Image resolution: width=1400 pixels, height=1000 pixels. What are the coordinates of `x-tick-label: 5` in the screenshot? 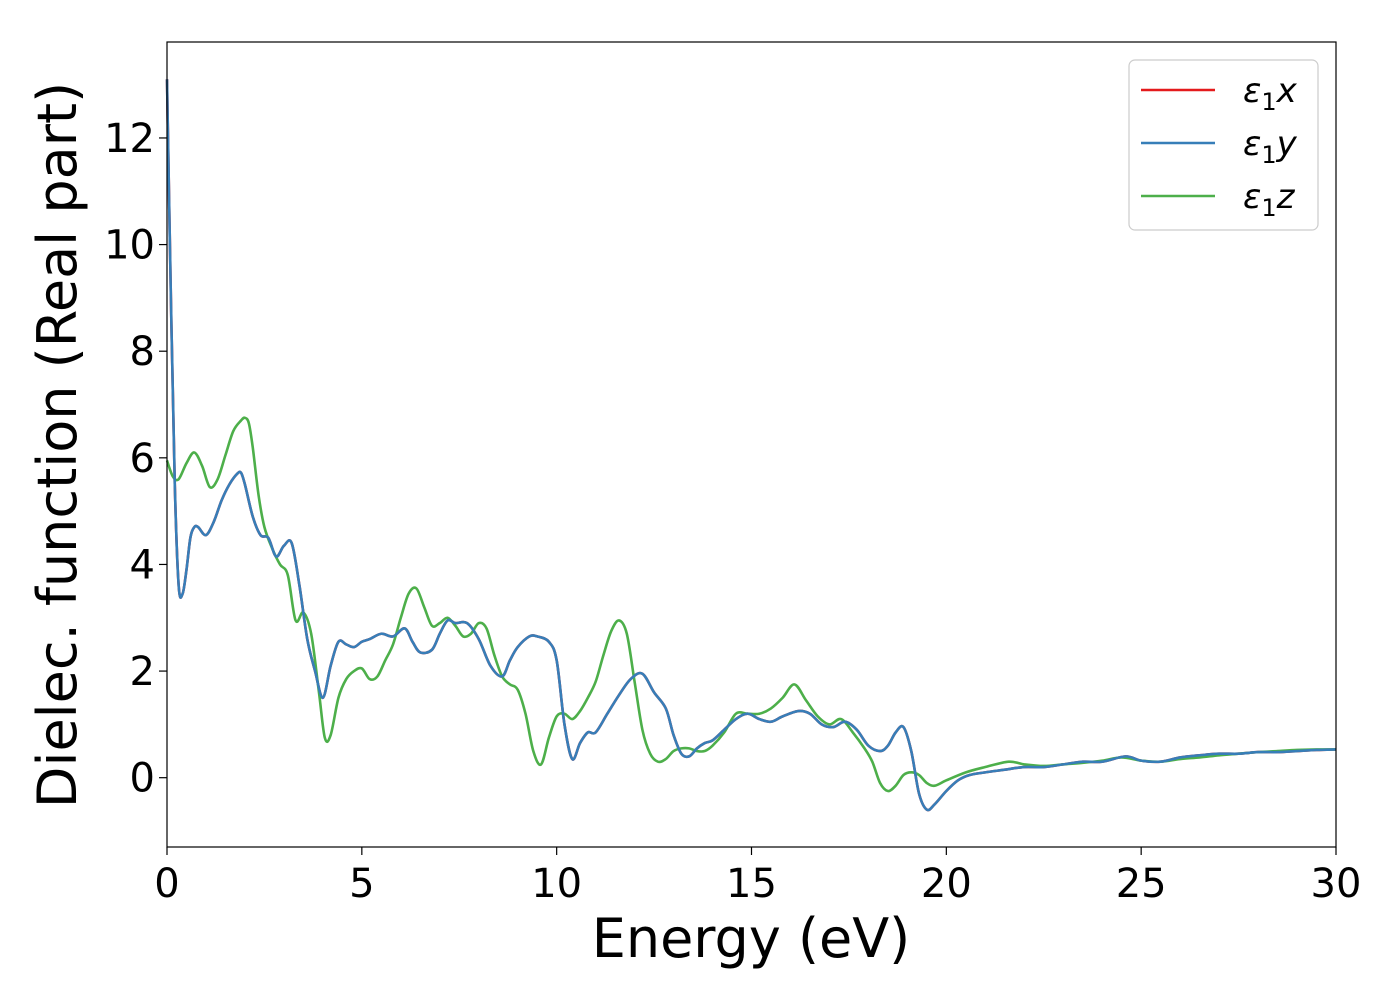 It's located at (361, 884).